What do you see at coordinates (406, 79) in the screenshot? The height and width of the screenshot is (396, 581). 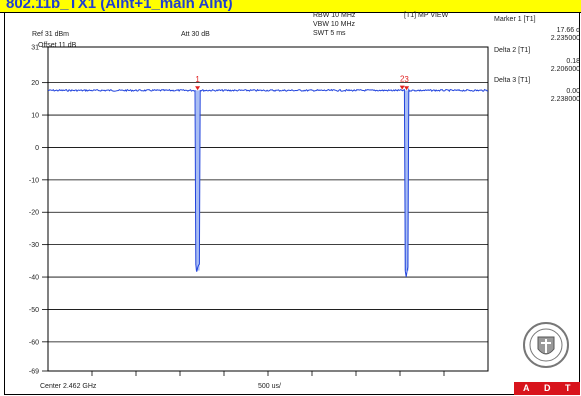 I see `marker-label: 3` at bounding box center [406, 79].